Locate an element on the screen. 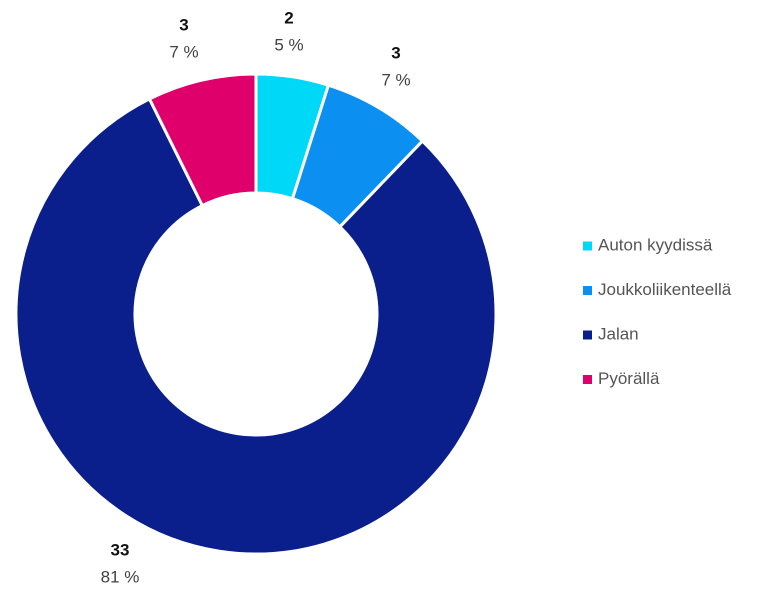 This screenshot has height=595, width=776. legend-label: Auton kyydissä is located at coordinates (655, 244).